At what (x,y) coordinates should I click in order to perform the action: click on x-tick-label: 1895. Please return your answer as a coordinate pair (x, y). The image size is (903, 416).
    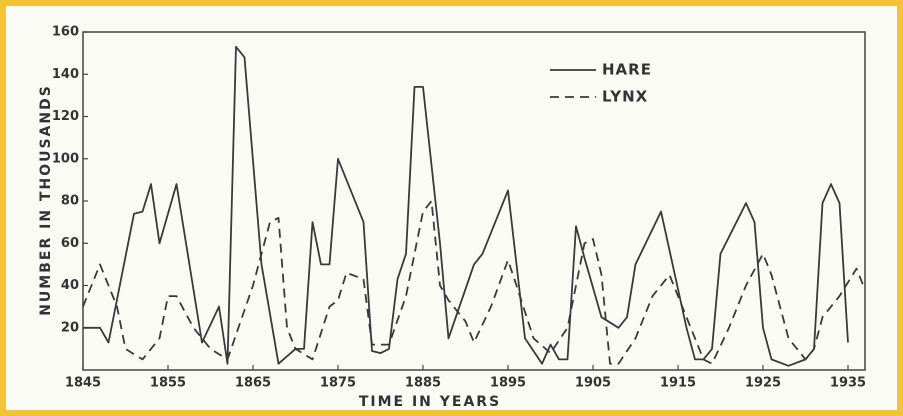
    Looking at the image, I should click on (508, 383).